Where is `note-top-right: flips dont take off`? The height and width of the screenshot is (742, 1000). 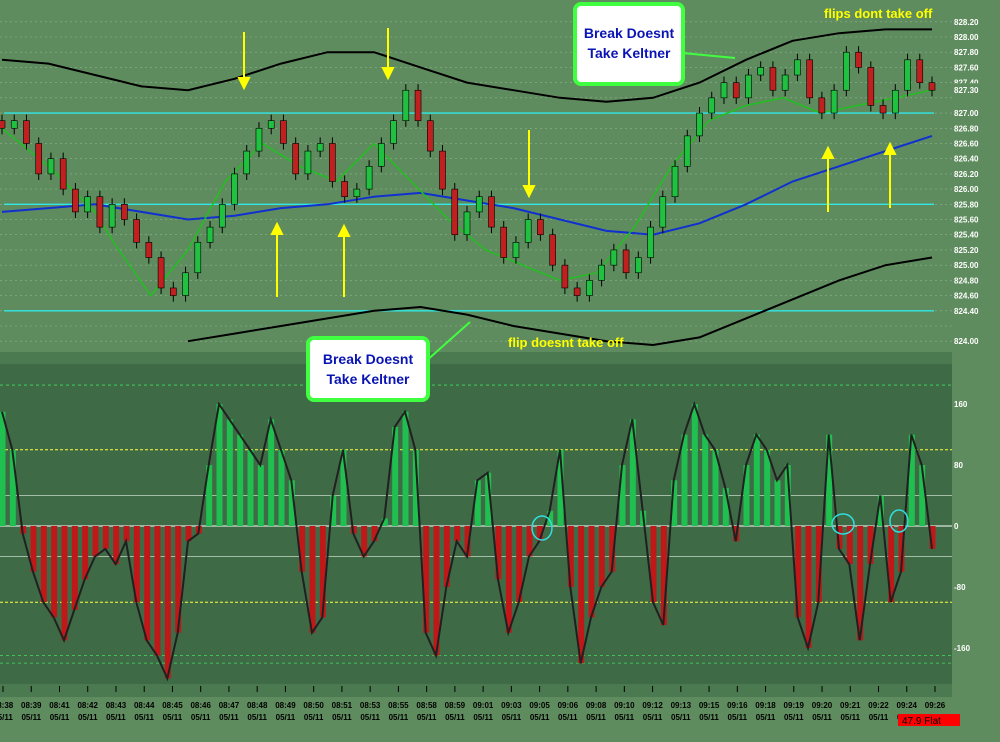
note-top-right: flips dont take off is located at coordinates (878, 13).